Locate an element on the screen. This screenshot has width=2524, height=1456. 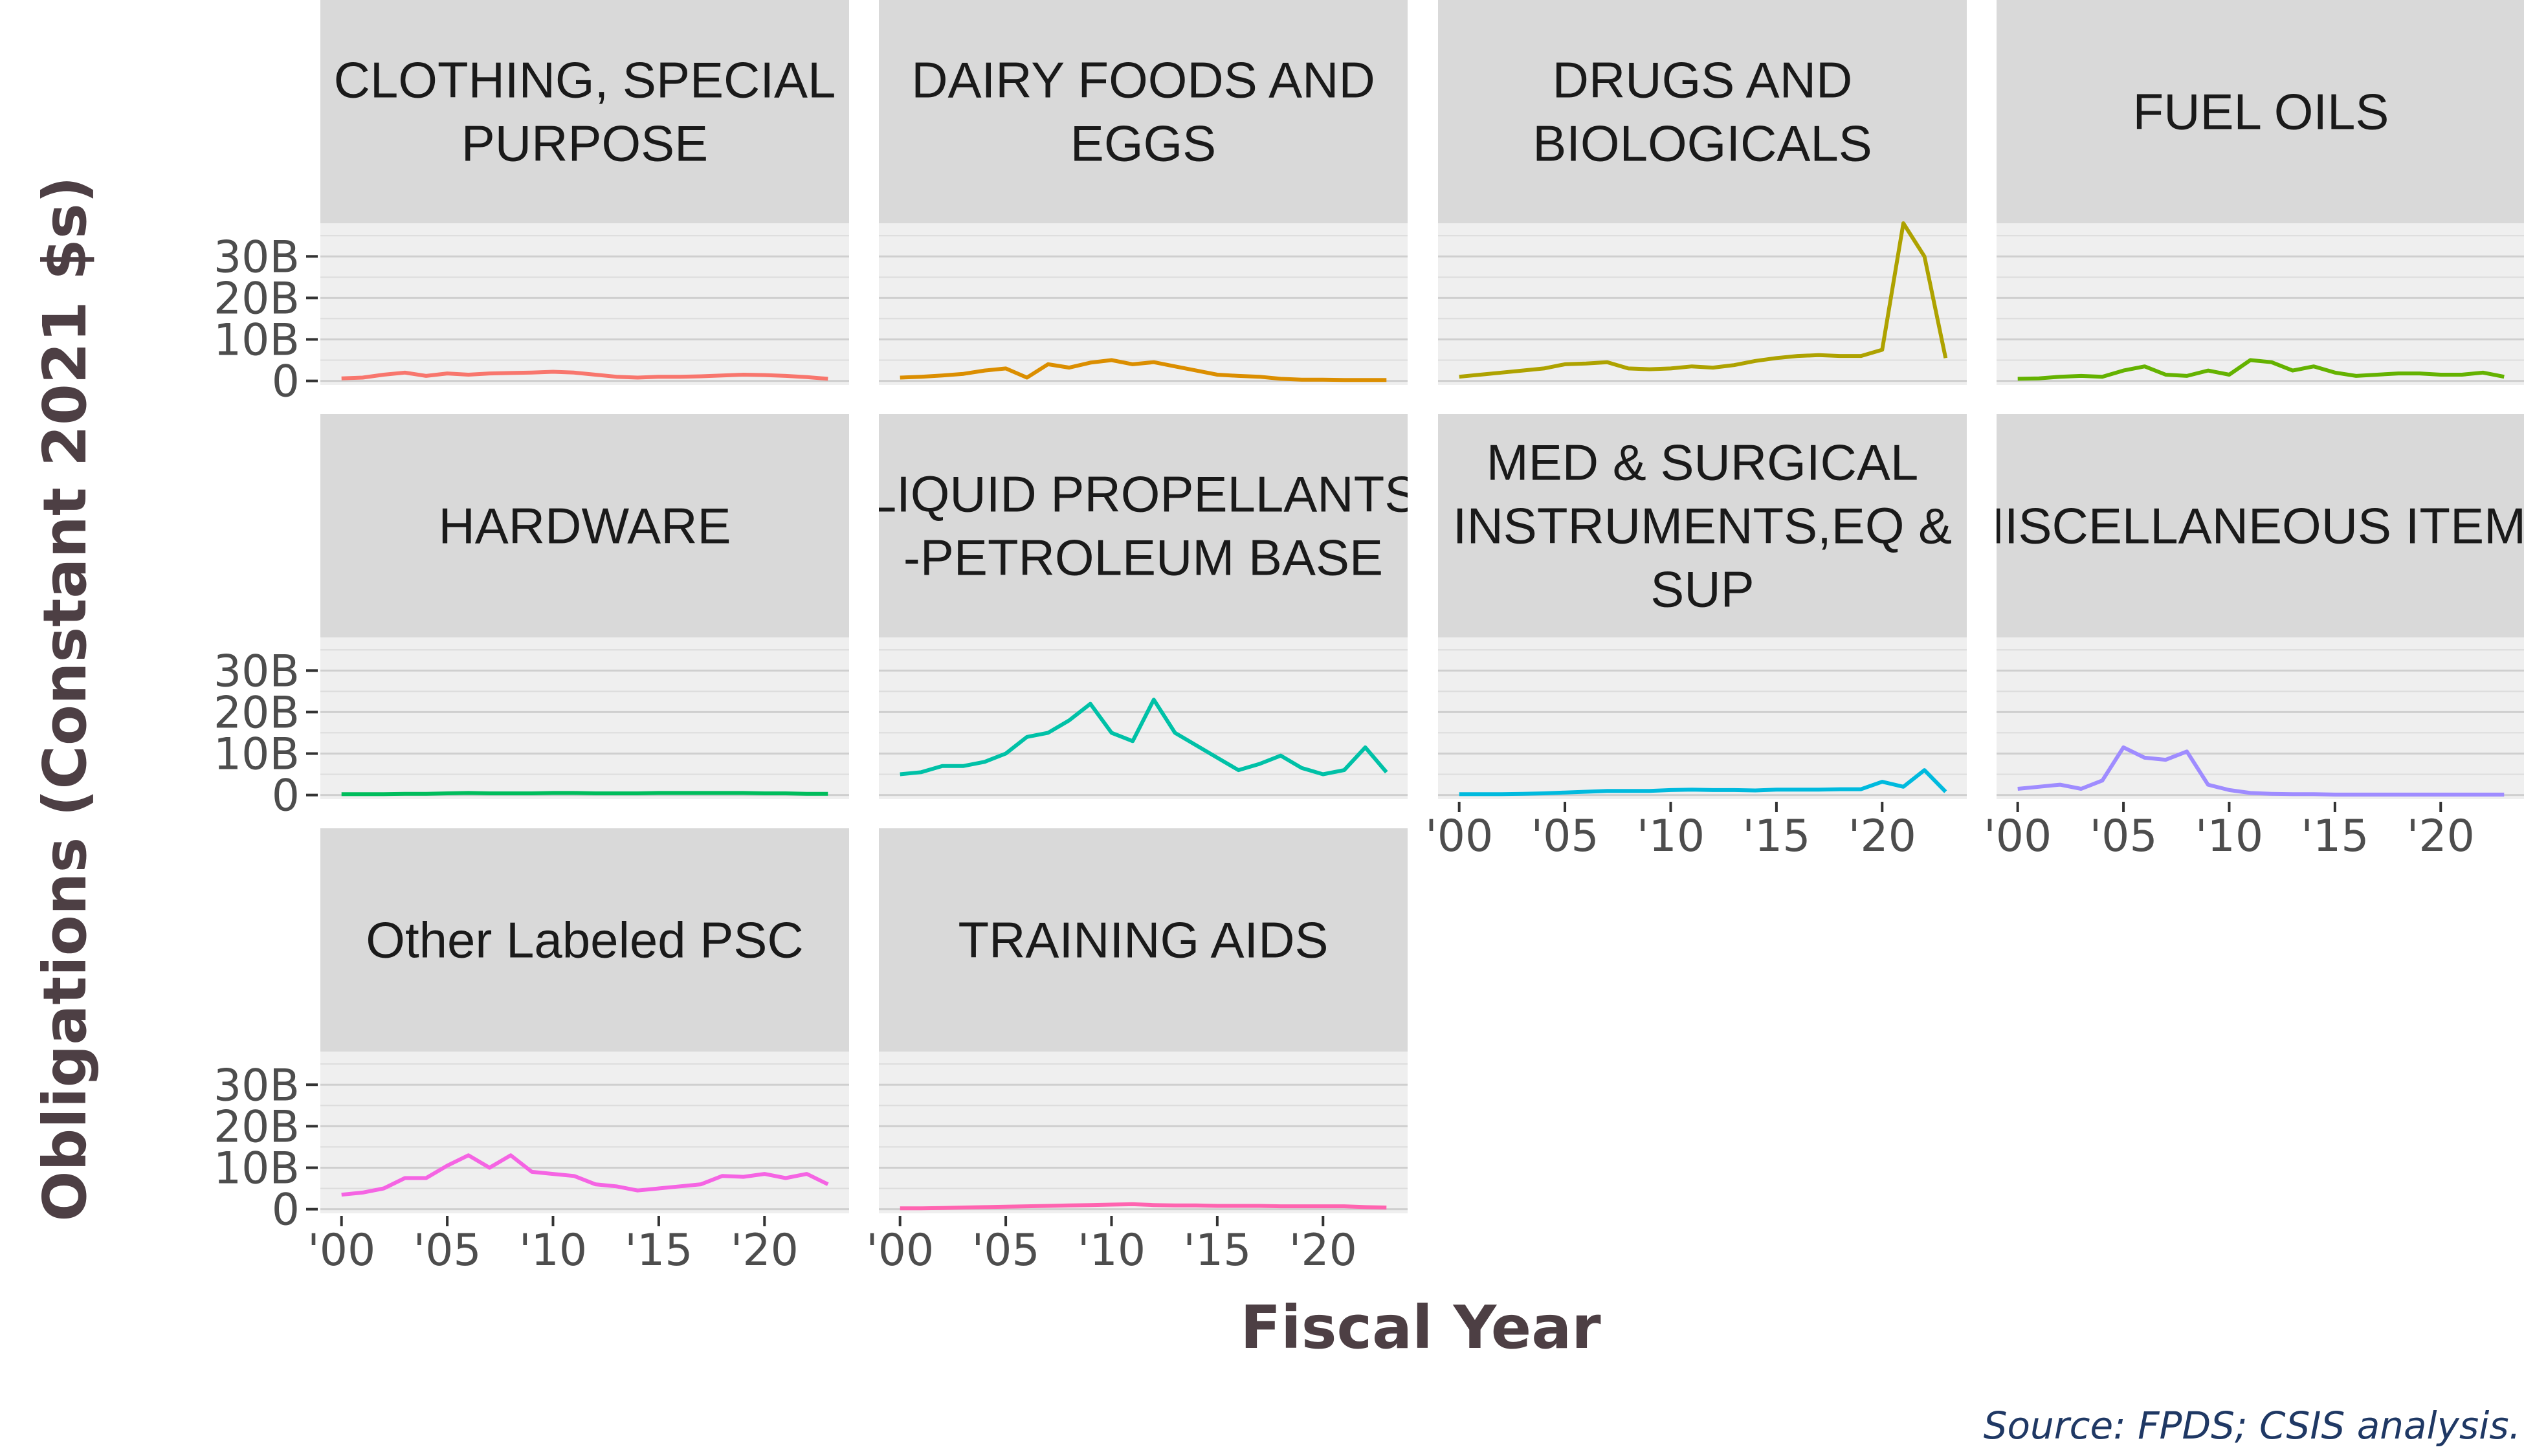
facet-fuel-oils: FUEL OILS is located at coordinates (2260, 192).